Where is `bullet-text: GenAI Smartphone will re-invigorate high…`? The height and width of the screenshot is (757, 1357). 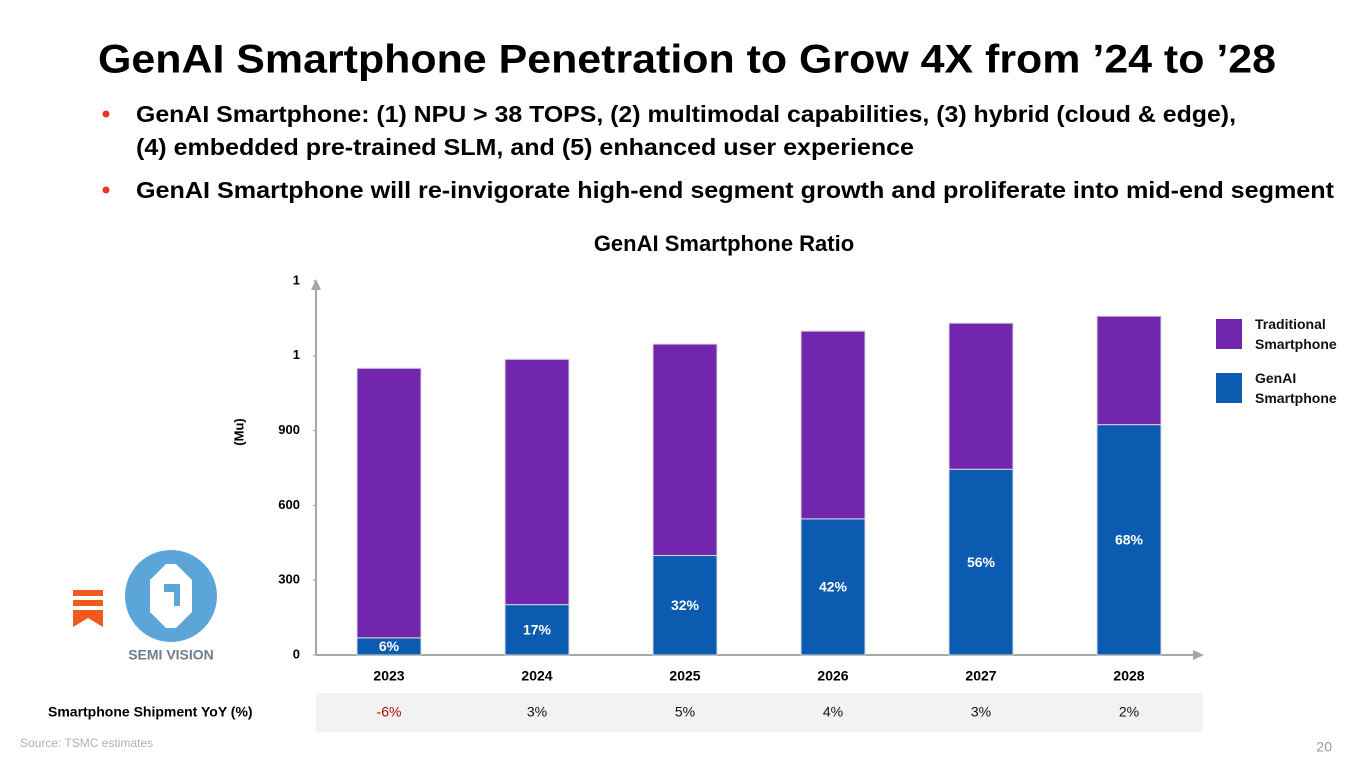 bullet-text: GenAI Smartphone will re-invigorate high… is located at coordinates (735, 190).